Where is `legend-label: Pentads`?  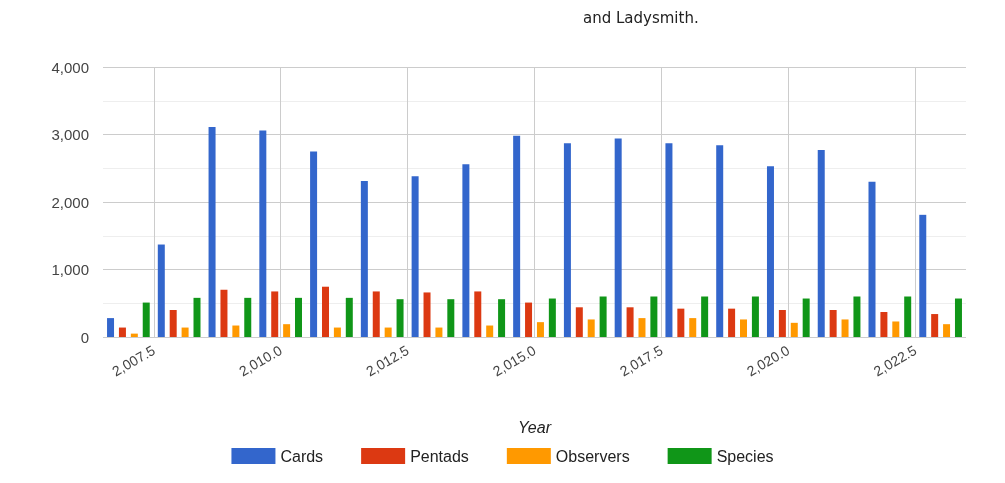
legend-label: Pentads is located at coordinates (439, 456).